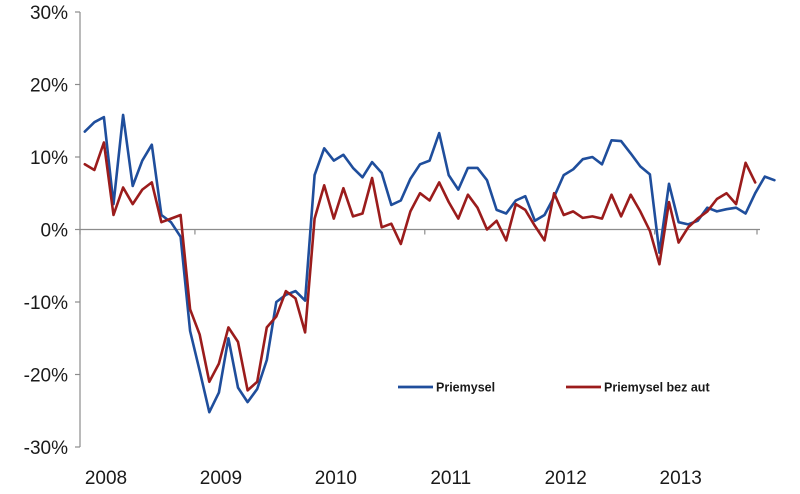 This screenshot has width=800, height=494. Describe the element at coordinates (336, 478) in the screenshot. I see `x-tick-label: 2010` at that location.